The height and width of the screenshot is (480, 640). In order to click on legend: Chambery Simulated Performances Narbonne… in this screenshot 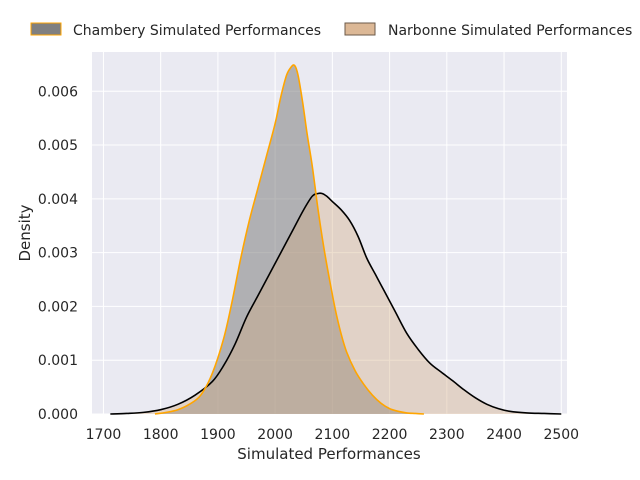, I will do `click(331, 30)`.